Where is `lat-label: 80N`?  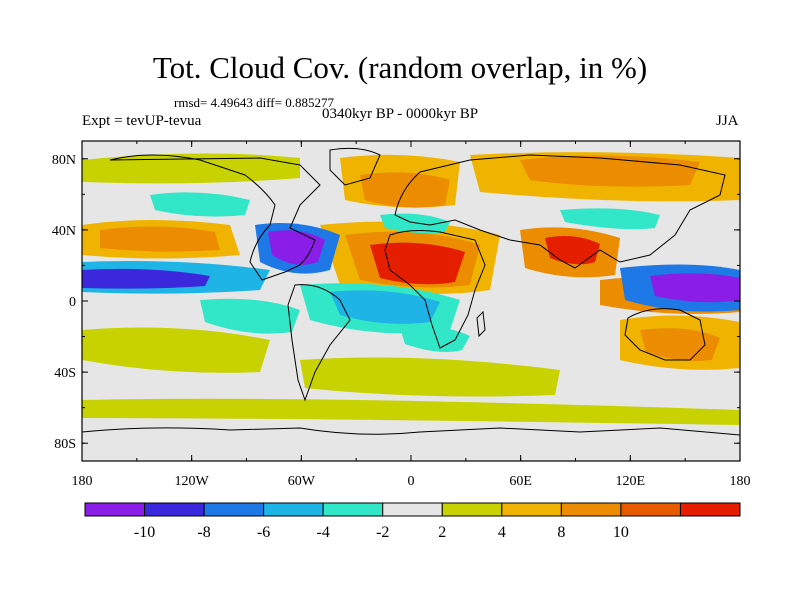
lat-label: 80N is located at coordinates (64, 160).